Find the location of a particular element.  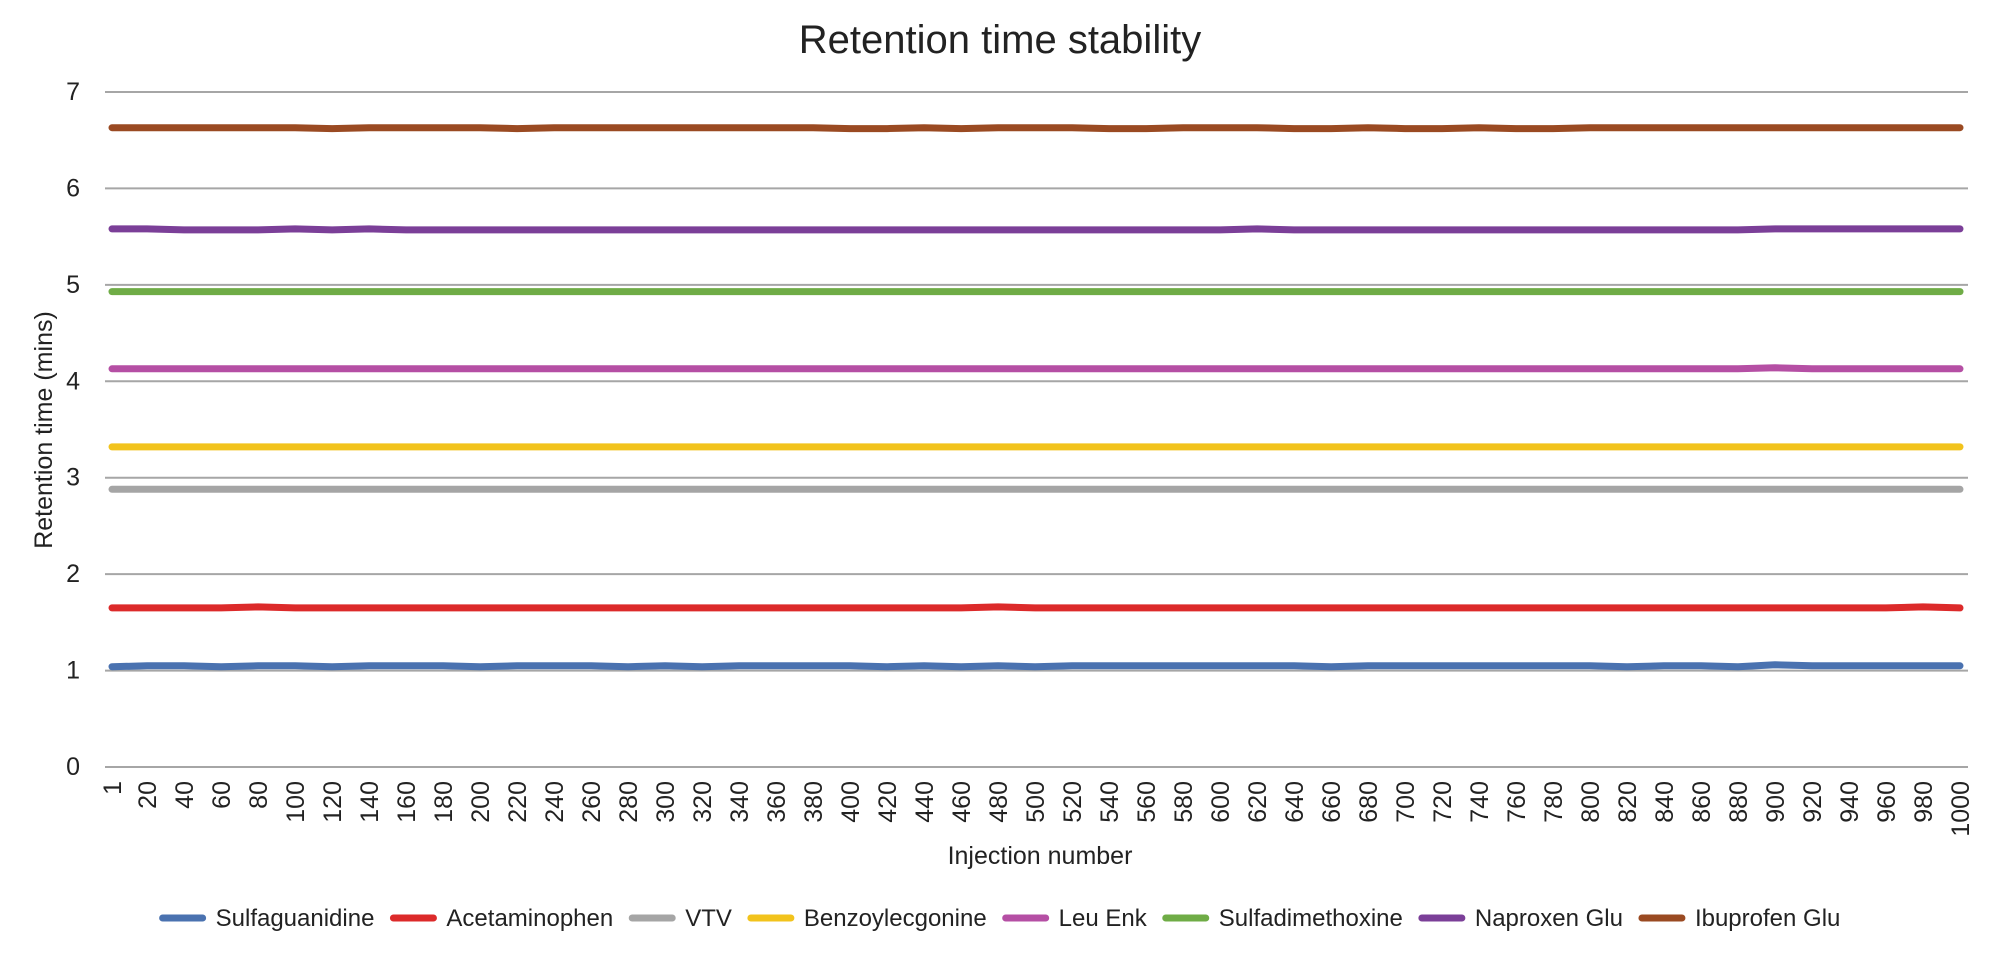

legend-item: VTV is located at coordinates (680, 918).